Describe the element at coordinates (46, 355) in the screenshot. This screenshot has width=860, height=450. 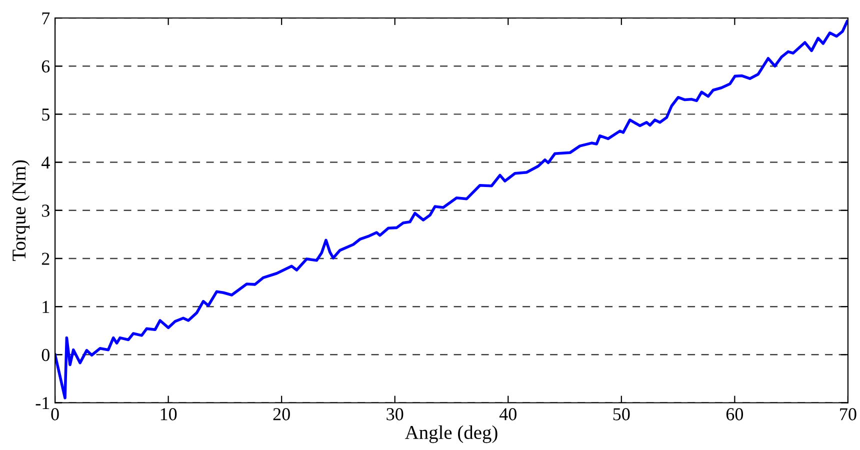
I see `y-tick-label: 0` at that location.